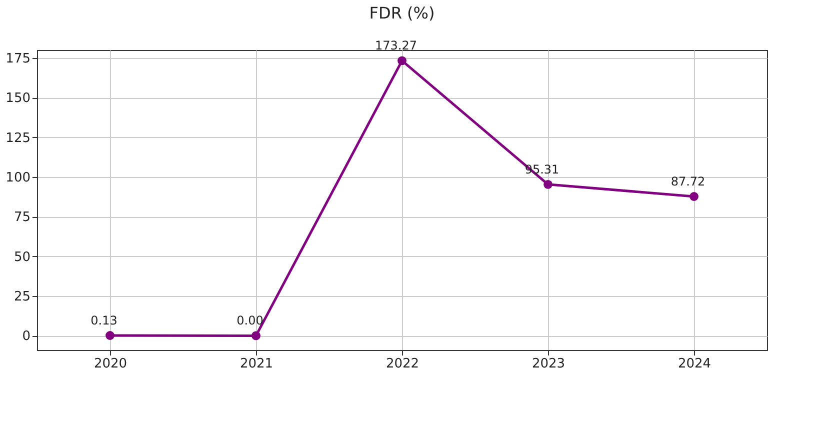  Describe the element at coordinates (26, 336) in the screenshot. I see `y-tick-label: 0` at that location.